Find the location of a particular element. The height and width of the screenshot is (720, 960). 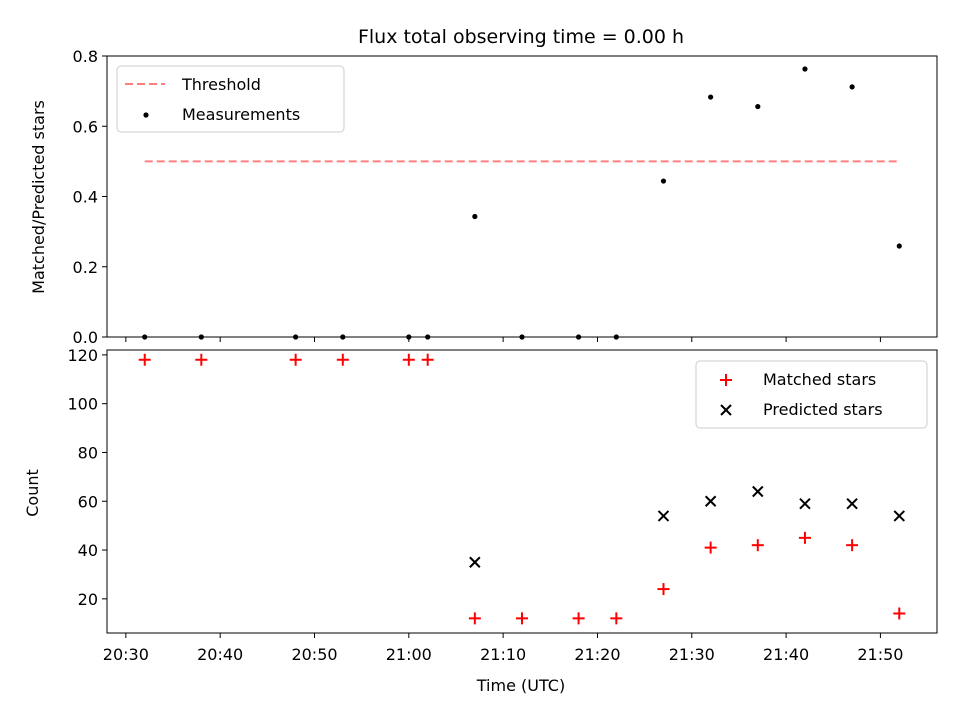

legend-predicted-label: Predicted stars is located at coordinates (823, 409).